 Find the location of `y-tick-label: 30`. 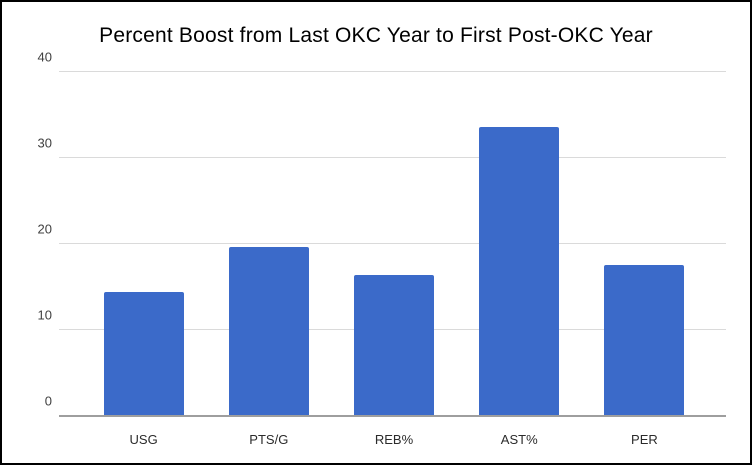

y-tick-label: 30 is located at coordinates (44, 143).